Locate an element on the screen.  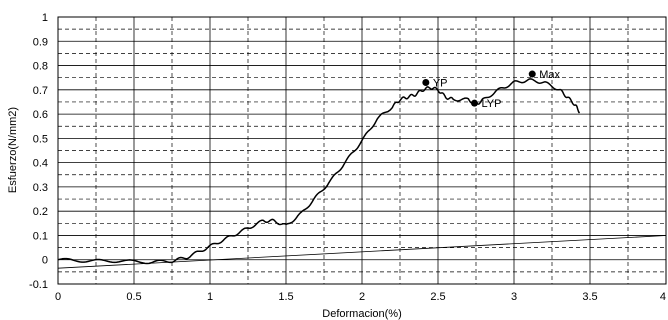
x-tick-label: 2 is located at coordinates (362, 297).